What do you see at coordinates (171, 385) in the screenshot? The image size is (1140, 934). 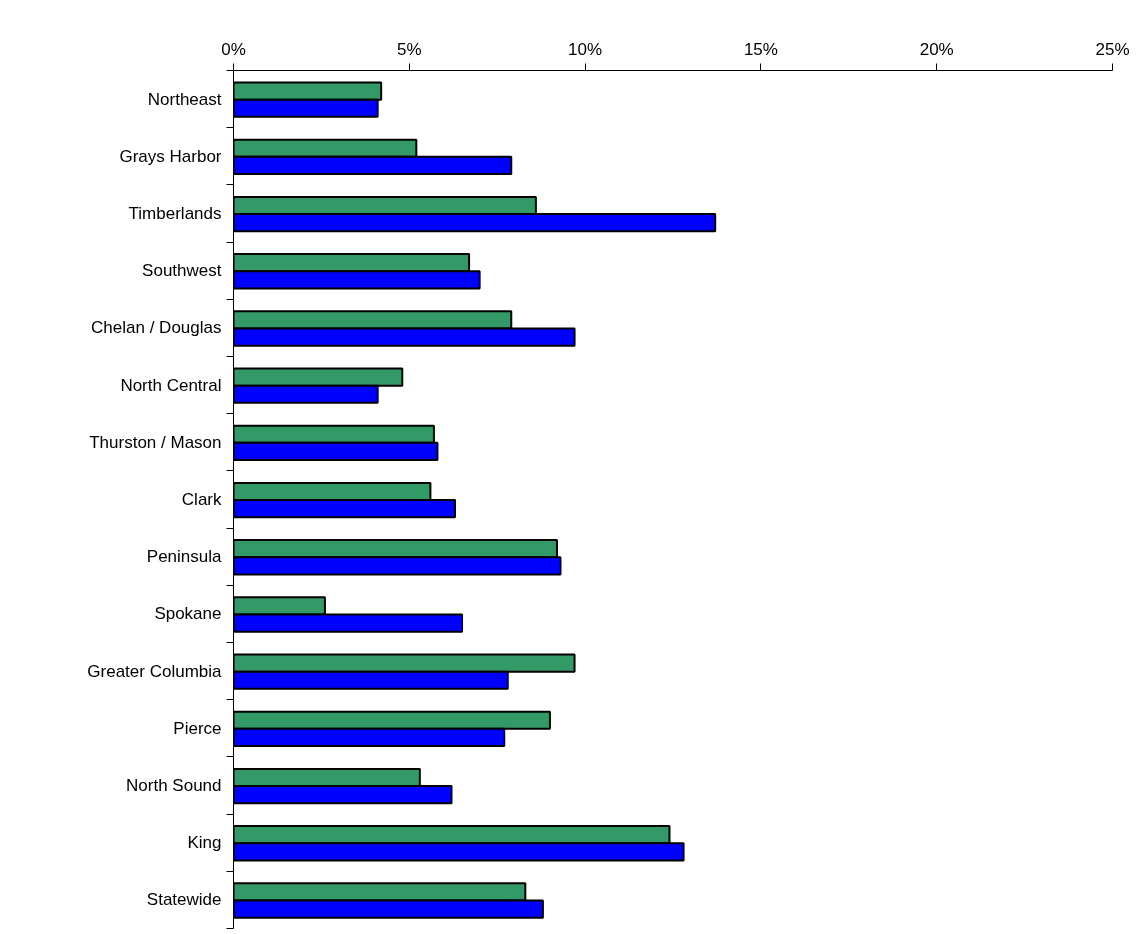 I see `y-tick-label: North Central` at bounding box center [171, 385].